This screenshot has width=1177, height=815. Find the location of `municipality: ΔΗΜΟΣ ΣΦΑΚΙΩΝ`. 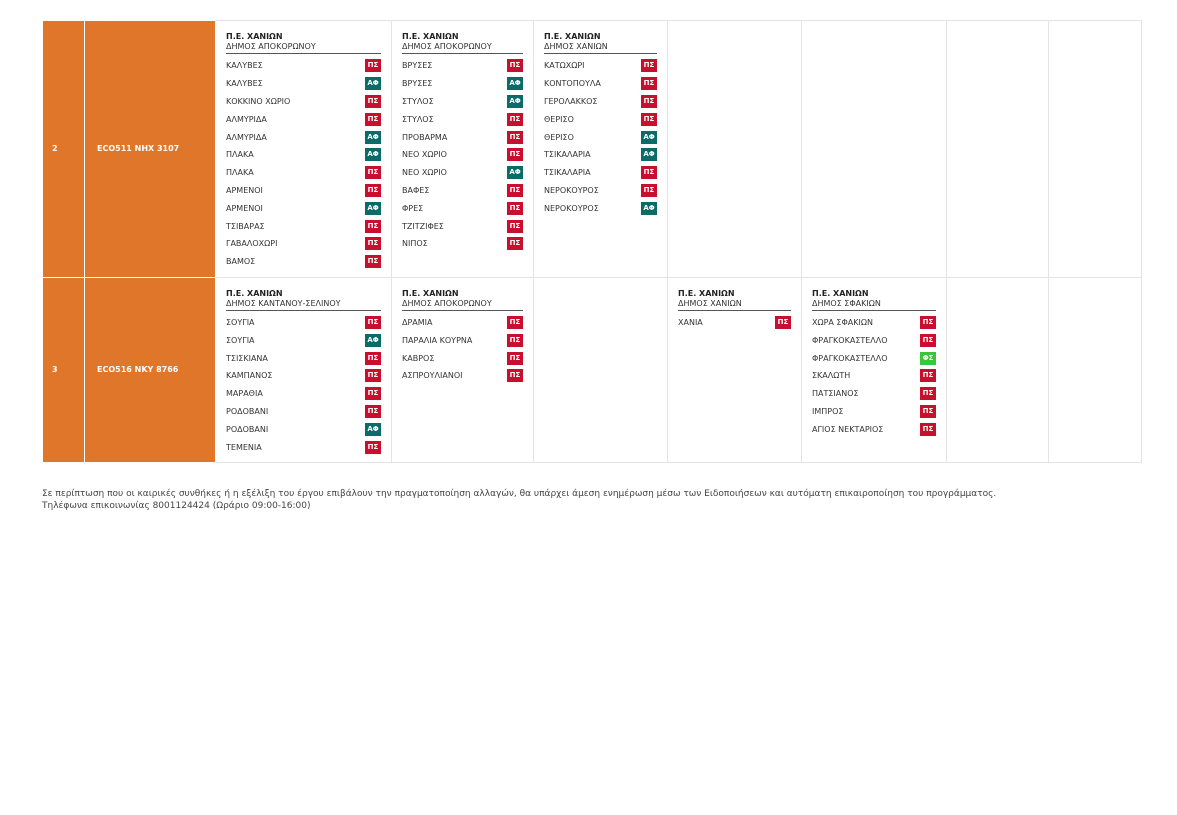

municipality: ΔΗΜΟΣ ΣΦΑΚΙΩΝ is located at coordinates (874, 305).